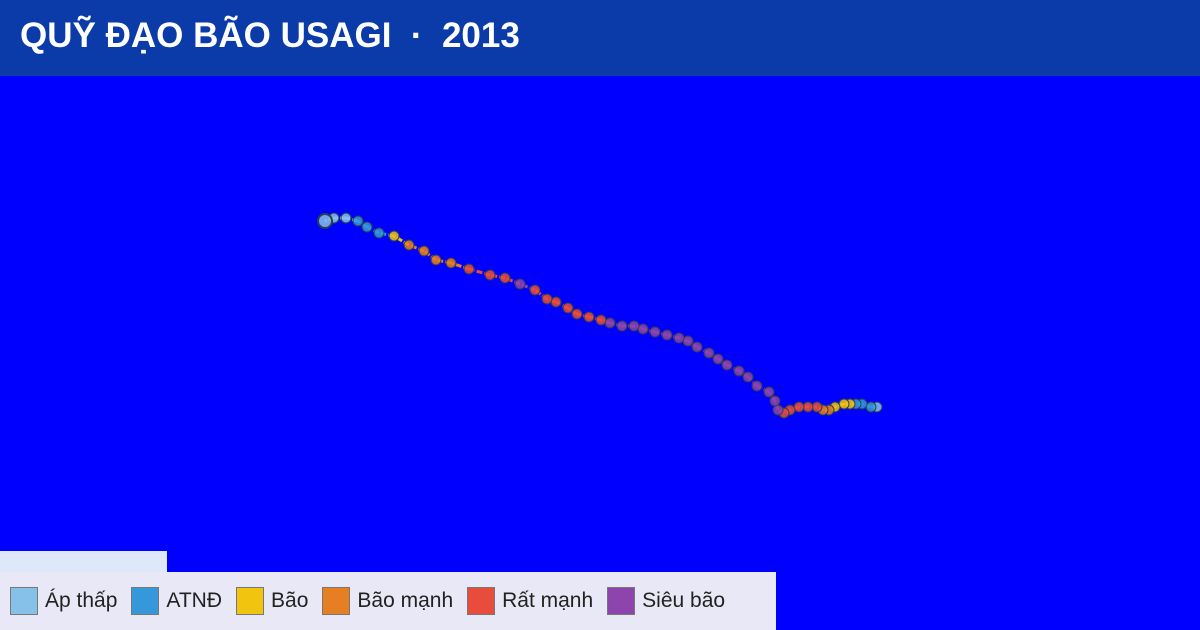  I want to click on legend-label: Bão mạnh, so click(405, 600).